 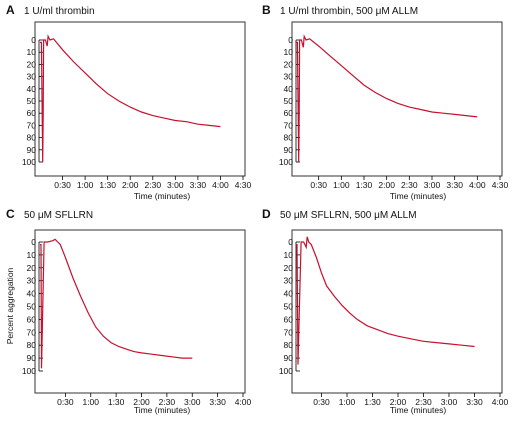 I want to click on panel-b-y-axis: 0 10 20 30 40 50 60 70 80 90 100, so click(x=289, y=101).